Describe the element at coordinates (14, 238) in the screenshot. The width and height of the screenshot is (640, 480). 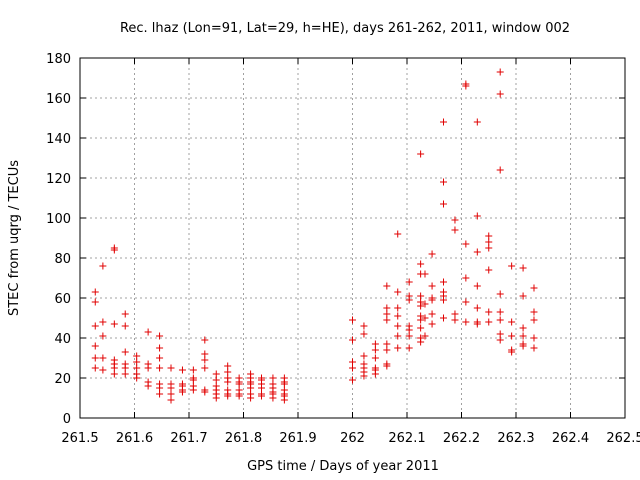
I see `y-axis-label: STEC from uqrg / TECUs` at that location.